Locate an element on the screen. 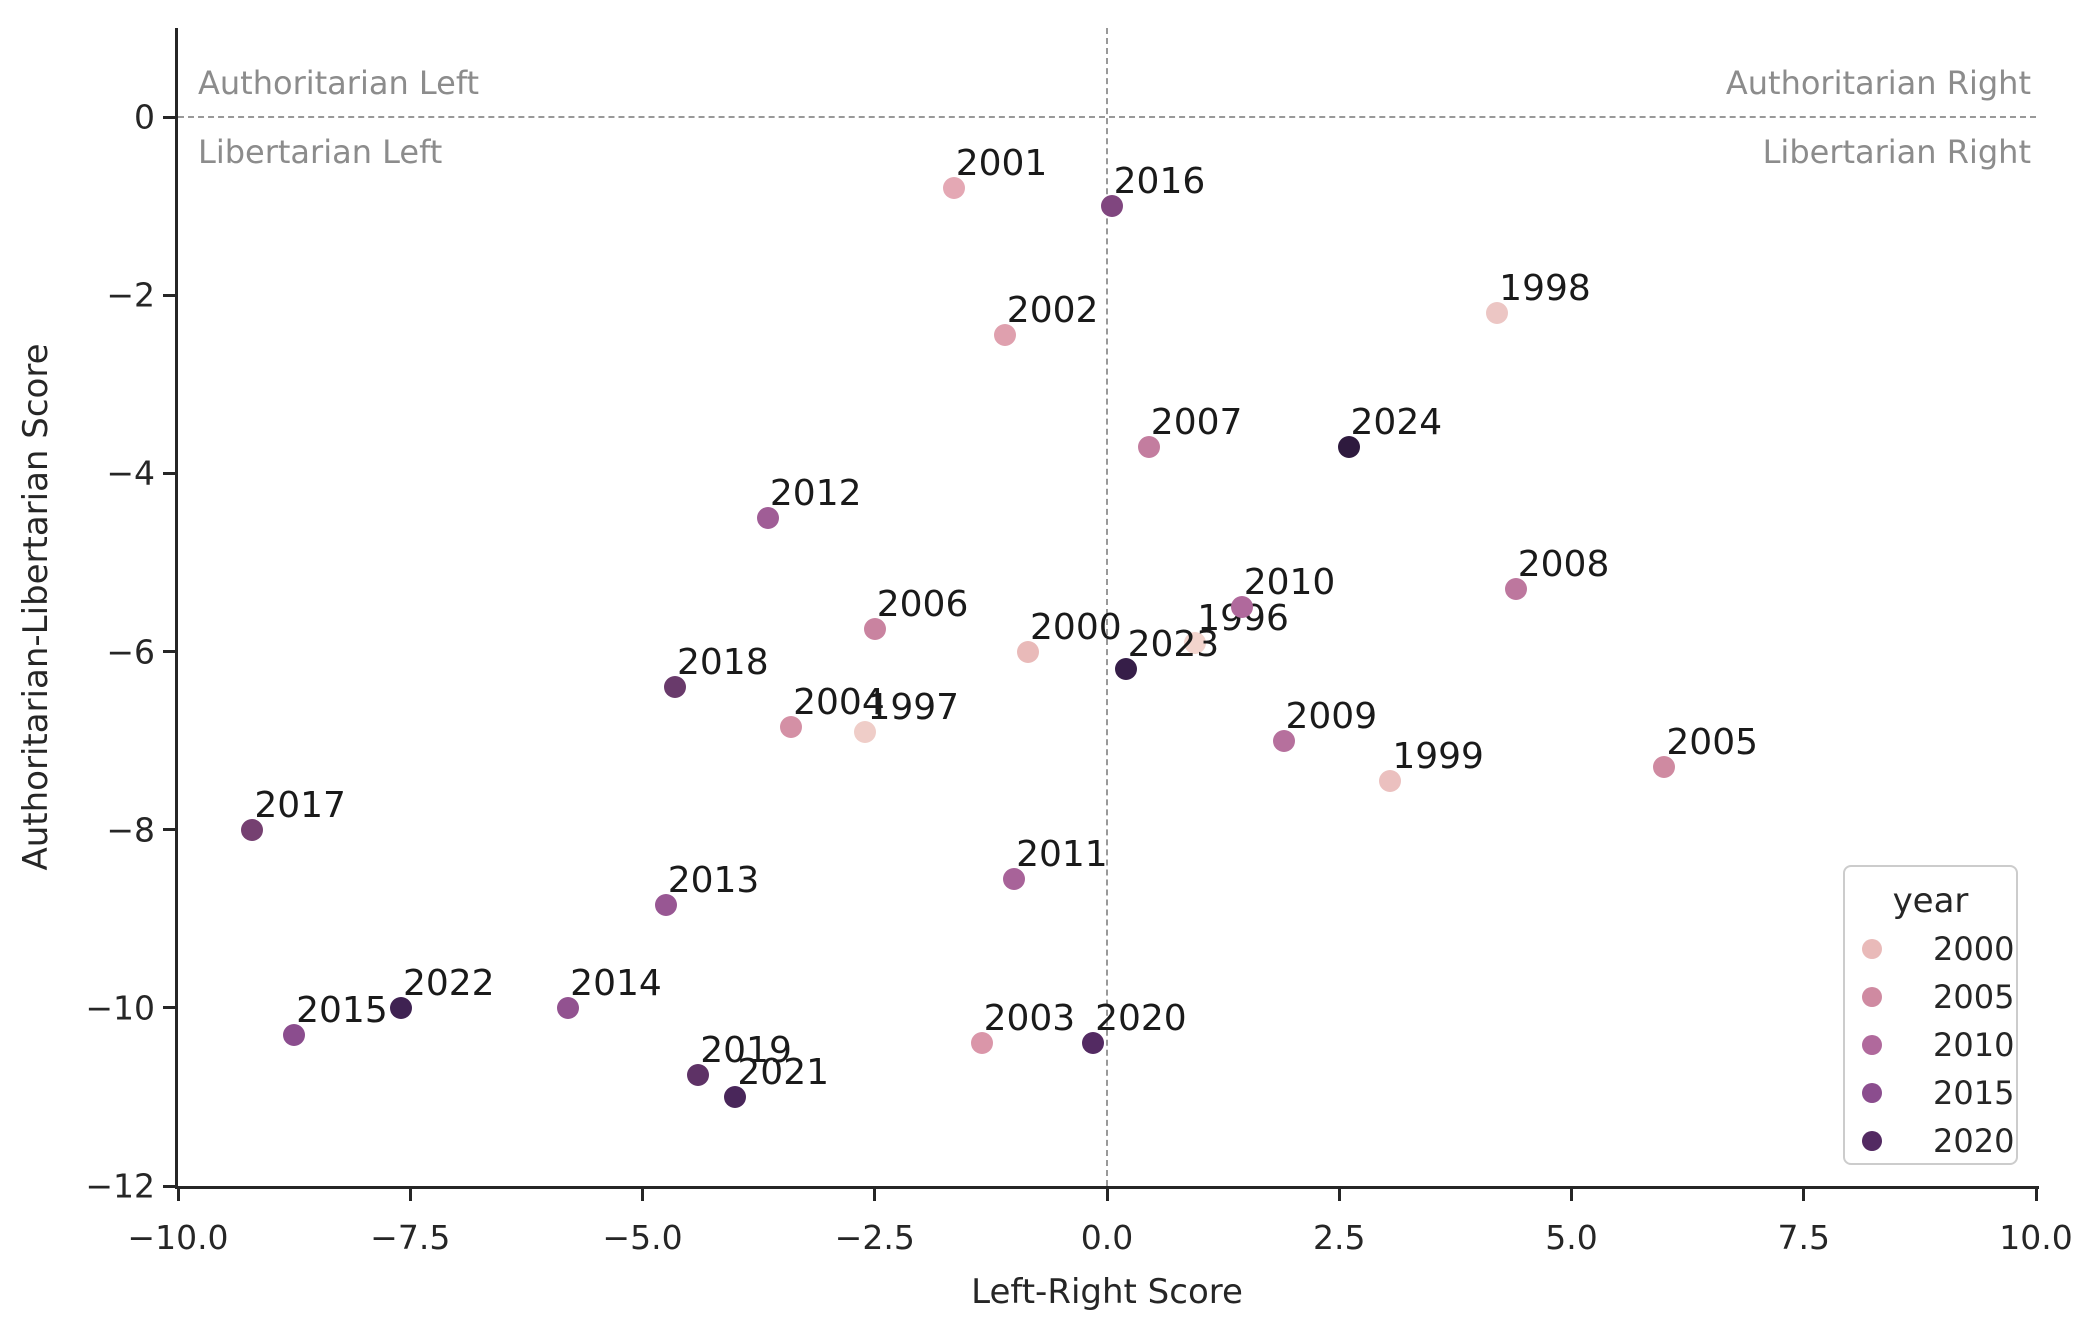 This screenshot has height=1334, width=2097. point-label-2001: 2001 is located at coordinates (1001, 164).